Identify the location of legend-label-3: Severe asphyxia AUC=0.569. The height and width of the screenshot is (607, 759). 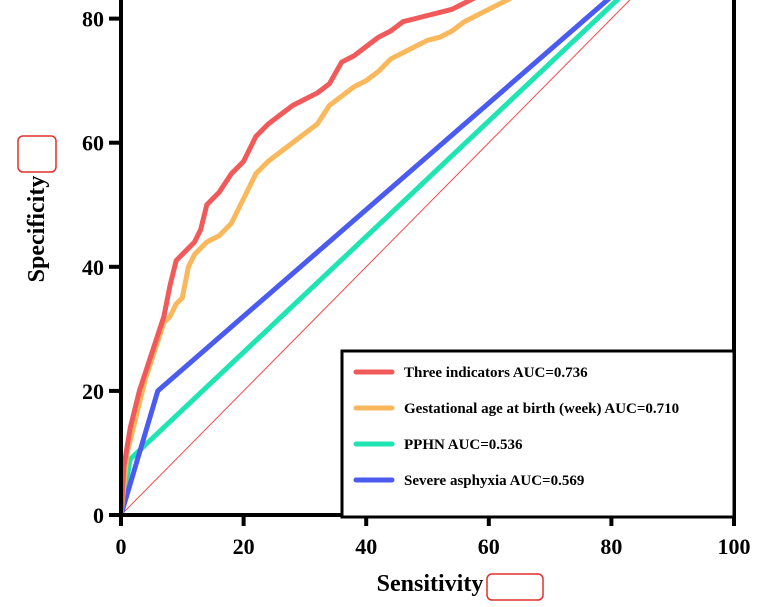
(494, 481).